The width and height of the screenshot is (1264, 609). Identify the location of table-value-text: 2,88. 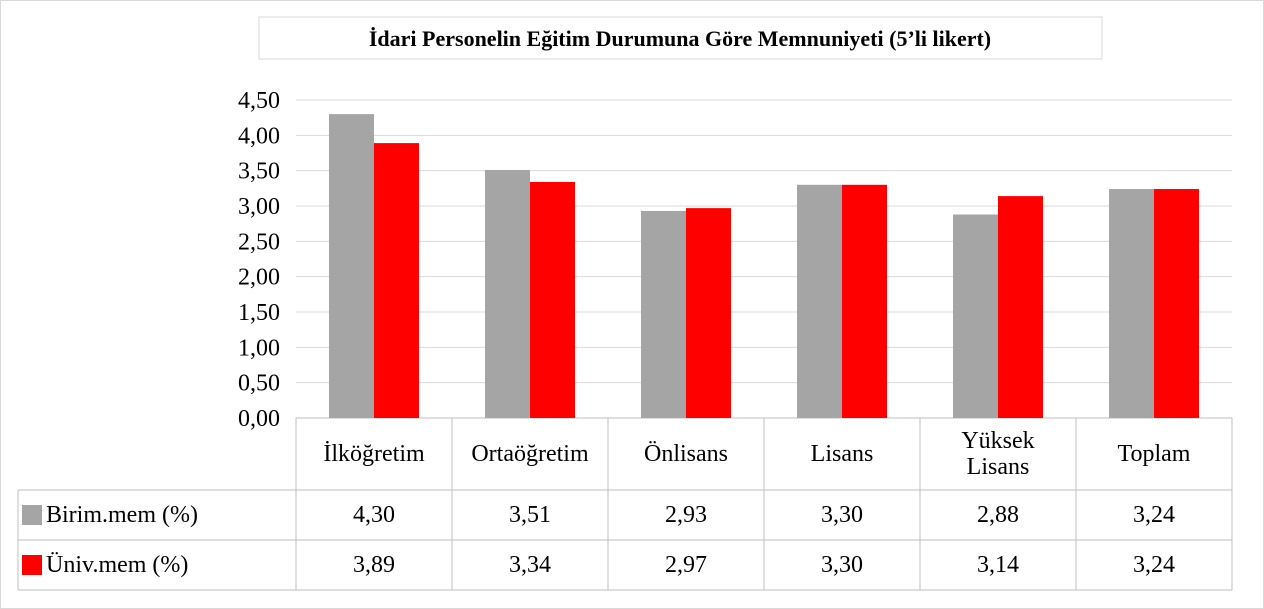
(998, 514).